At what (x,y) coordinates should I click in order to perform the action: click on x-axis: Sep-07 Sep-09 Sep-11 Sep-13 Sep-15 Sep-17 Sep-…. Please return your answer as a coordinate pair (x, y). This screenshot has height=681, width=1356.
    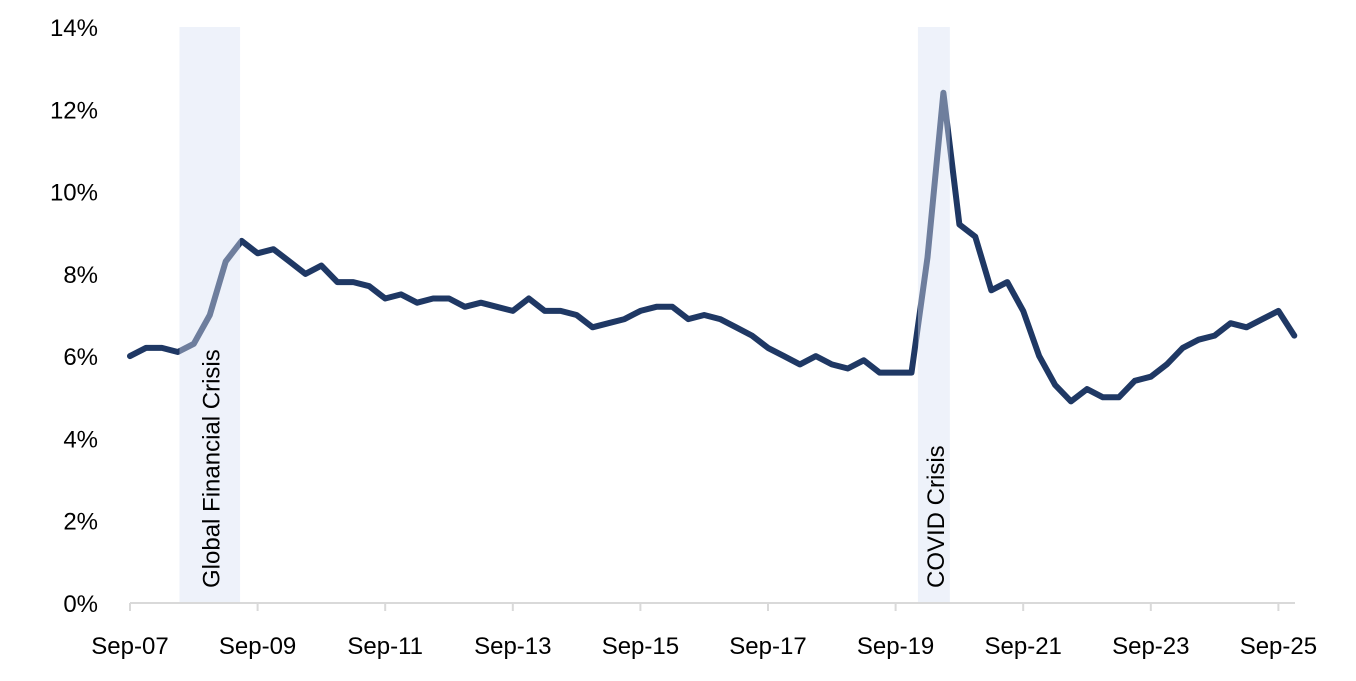
    Looking at the image, I should click on (704, 631).